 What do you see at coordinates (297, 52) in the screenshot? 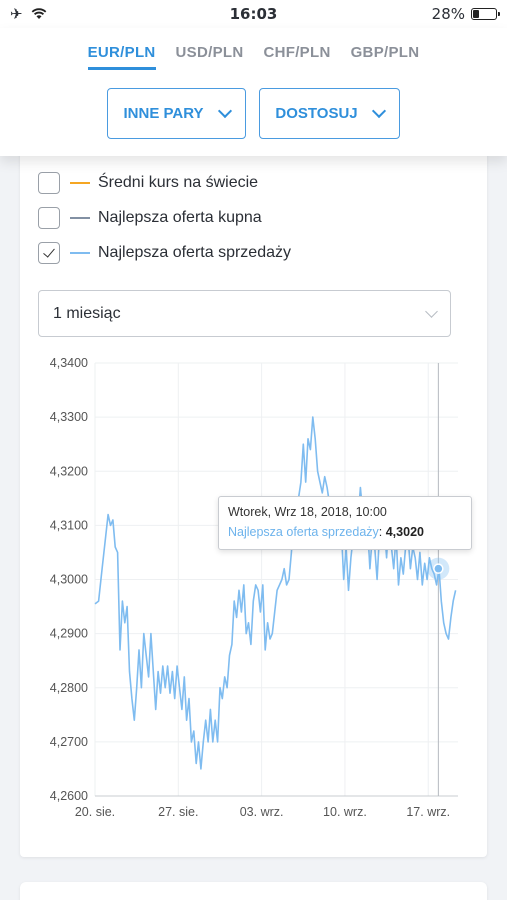
I see `tab-chf-pln: CHF/PLN` at bounding box center [297, 52].